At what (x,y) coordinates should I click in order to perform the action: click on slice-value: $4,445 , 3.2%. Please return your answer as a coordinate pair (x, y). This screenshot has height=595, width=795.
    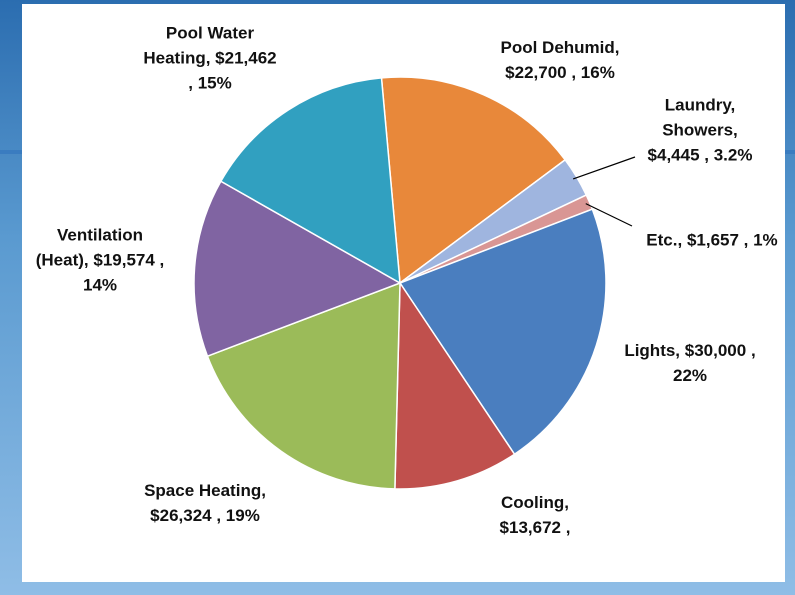
    Looking at the image, I should click on (700, 155).